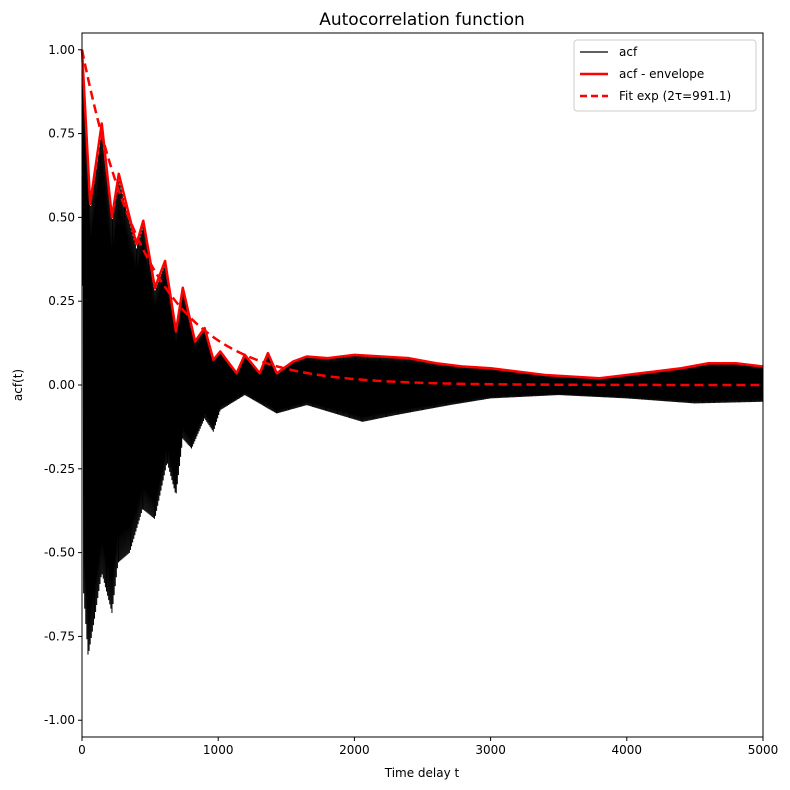  Describe the element at coordinates (18, 385) in the screenshot. I see `y-axis-label: acf(t)` at that location.